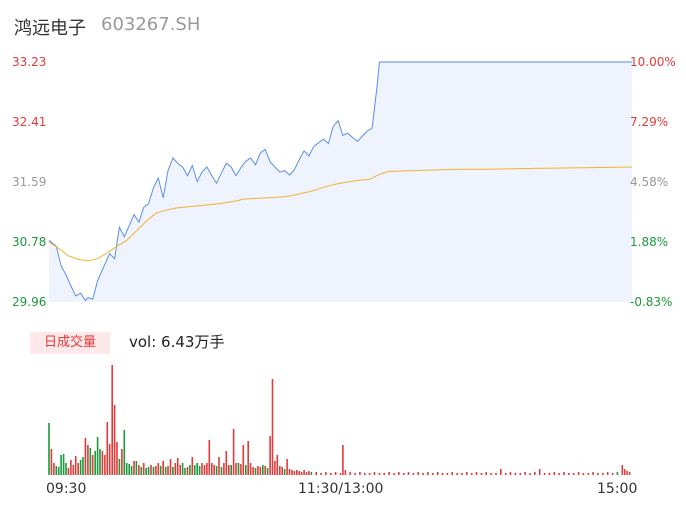  I want to click on y-right-tick: -0.83%, so click(651, 302).